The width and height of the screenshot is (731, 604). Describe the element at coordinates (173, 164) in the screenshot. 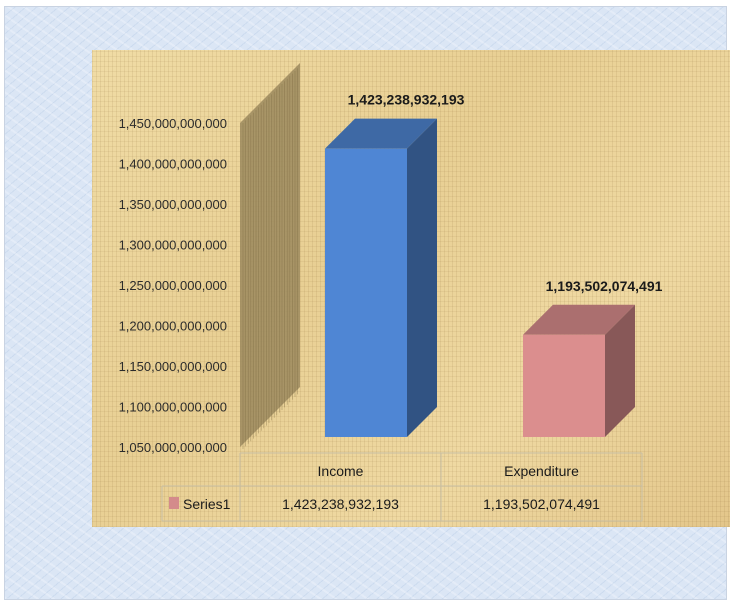

I see `y-tick-label: 1,400,000,000,000` at that location.